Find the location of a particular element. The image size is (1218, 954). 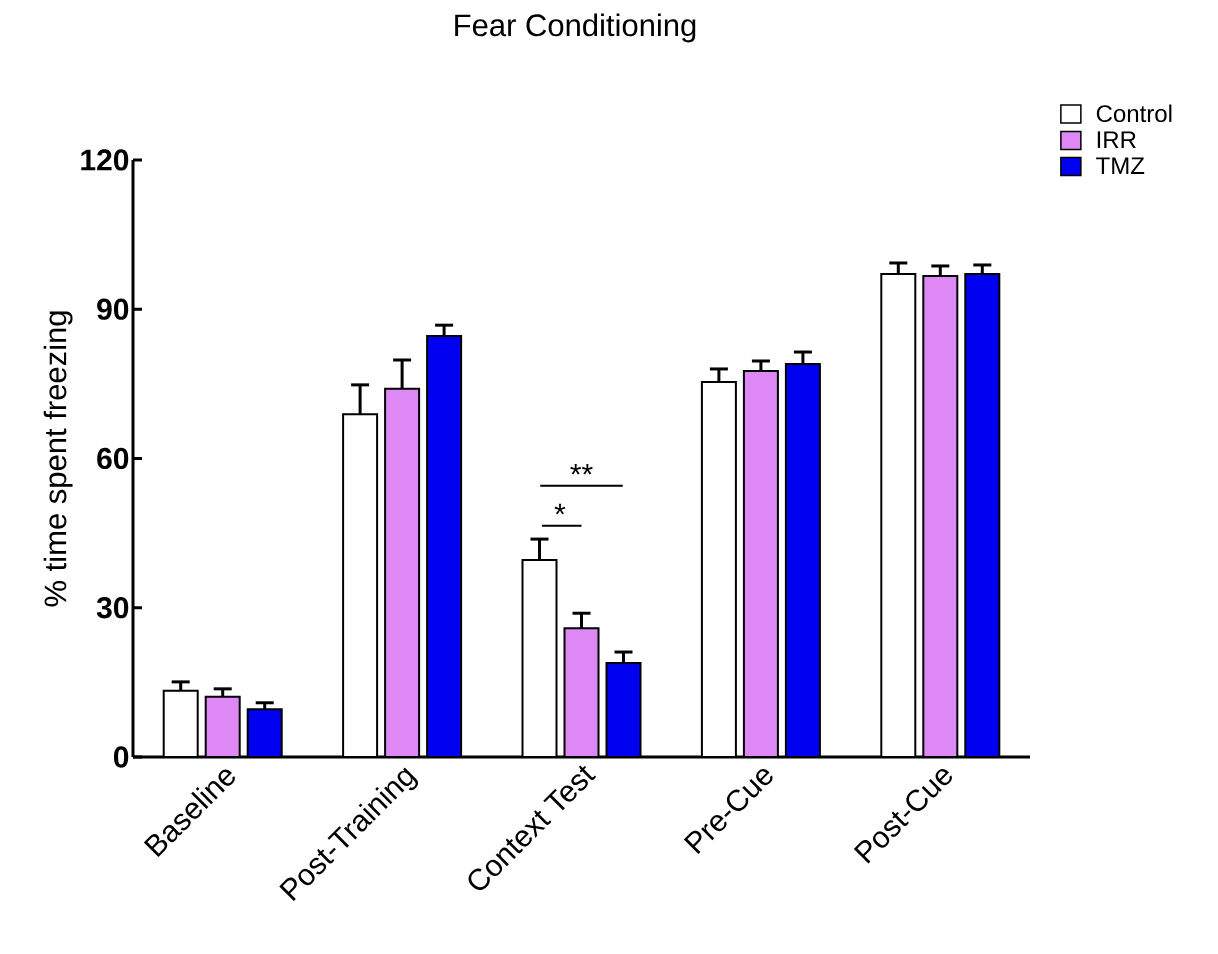

y-tick-label: 30 is located at coordinates (112, 608).